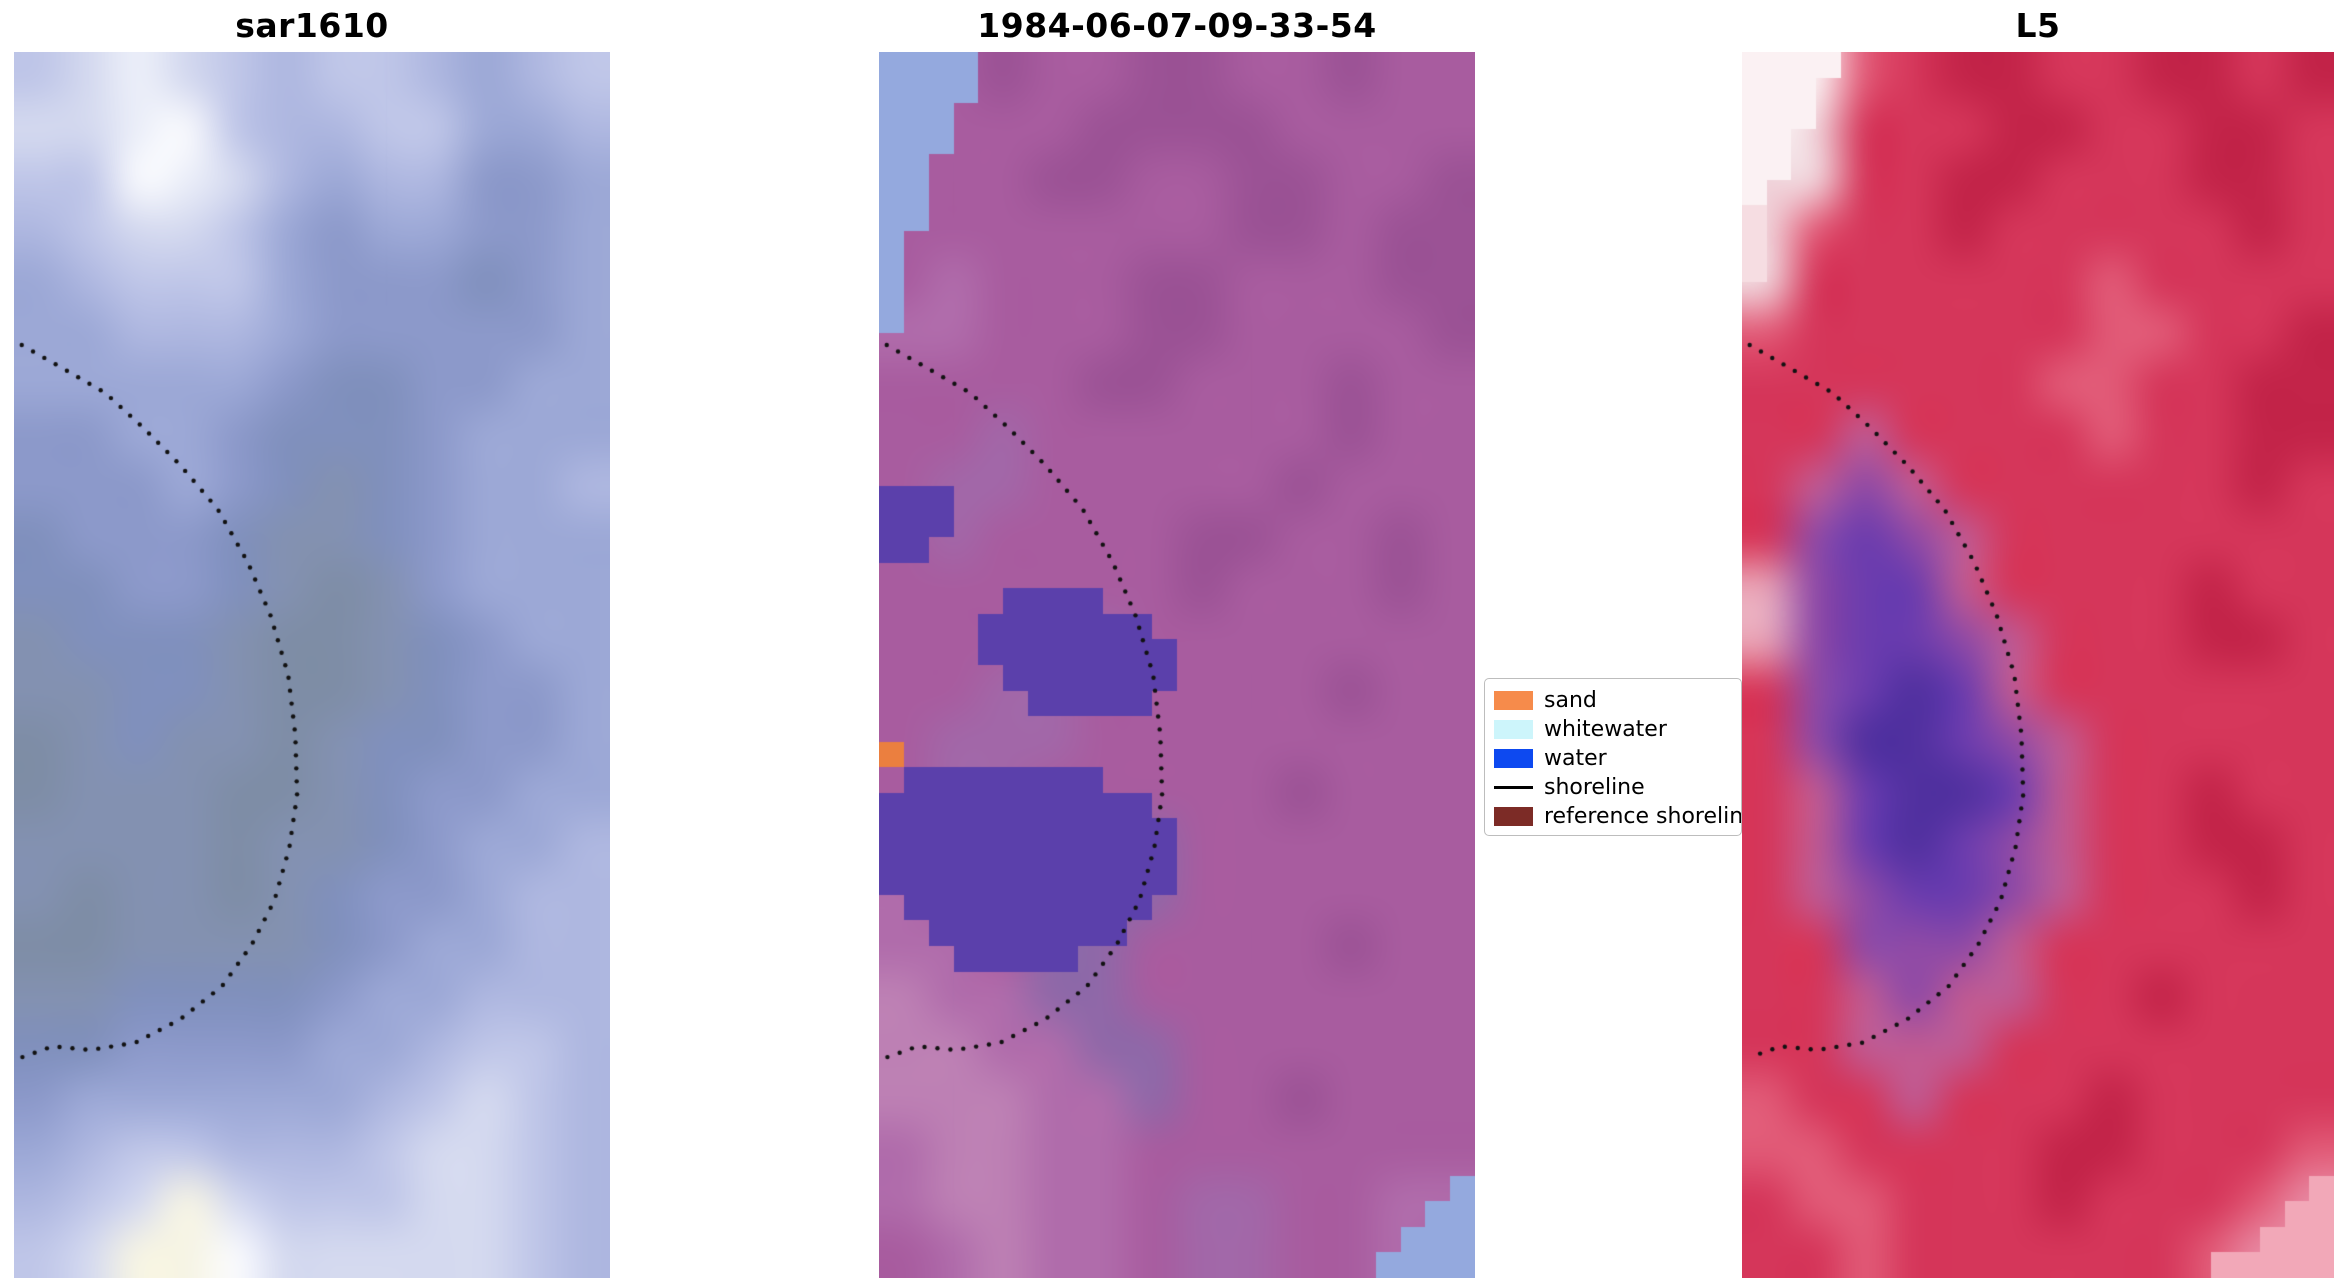 The width and height of the screenshot is (2334, 1283). Describe the element at coordinates (1643, 816) in the screenshot. I see `legend-label: reference shoreline` at that location.